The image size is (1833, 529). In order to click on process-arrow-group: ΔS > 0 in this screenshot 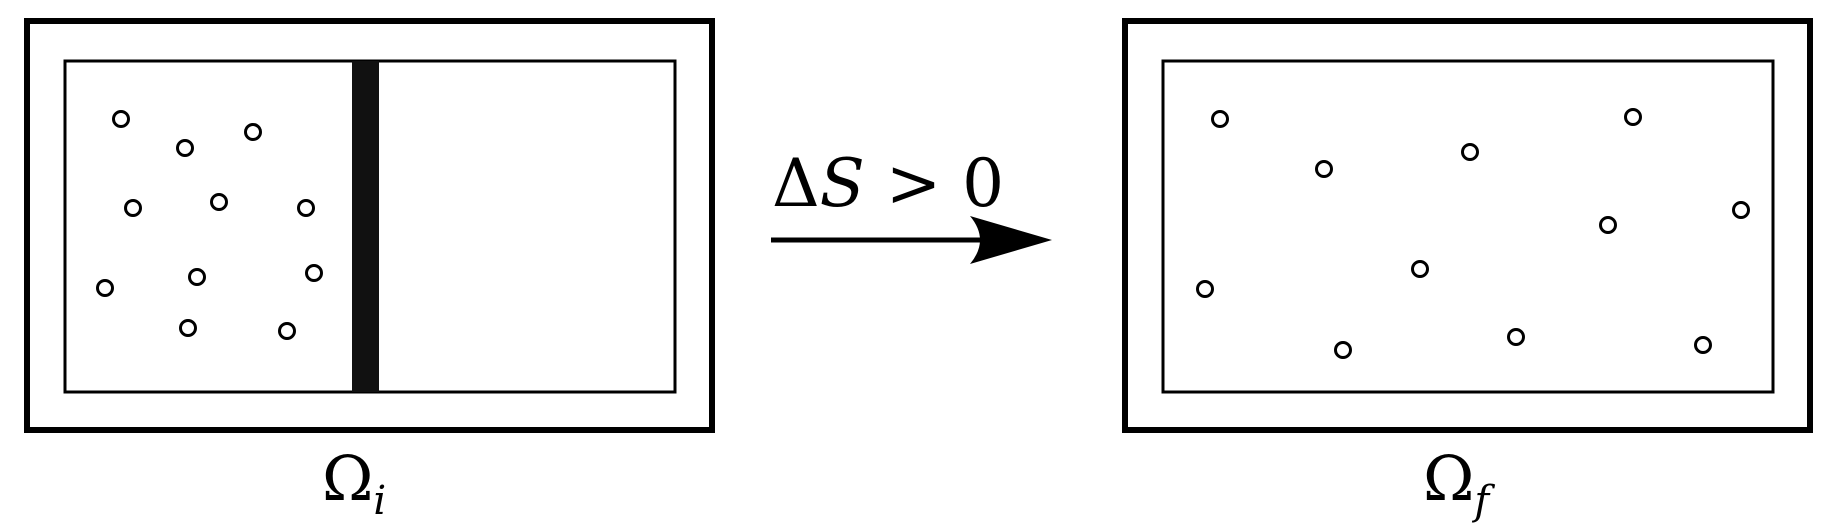, I will do `click(911, 204)`.